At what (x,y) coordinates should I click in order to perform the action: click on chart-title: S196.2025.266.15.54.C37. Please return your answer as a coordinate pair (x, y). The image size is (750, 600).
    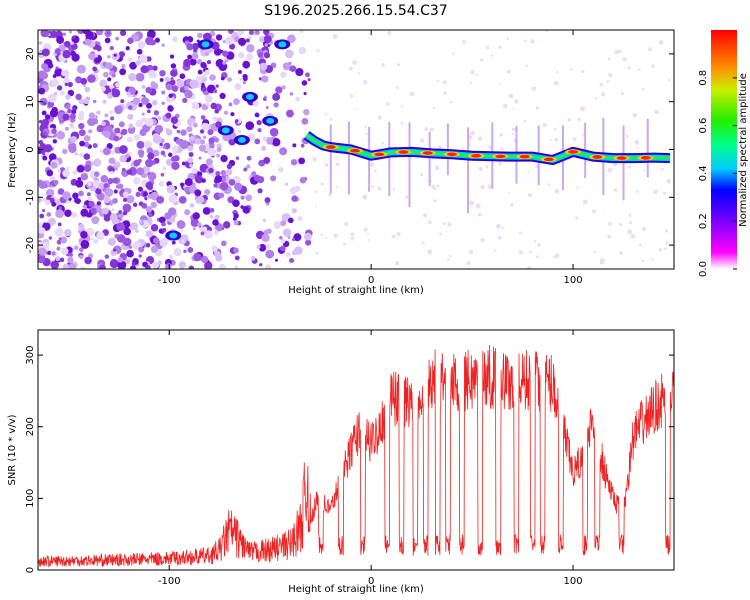
    Looking at the image, I should click on (355, 11).